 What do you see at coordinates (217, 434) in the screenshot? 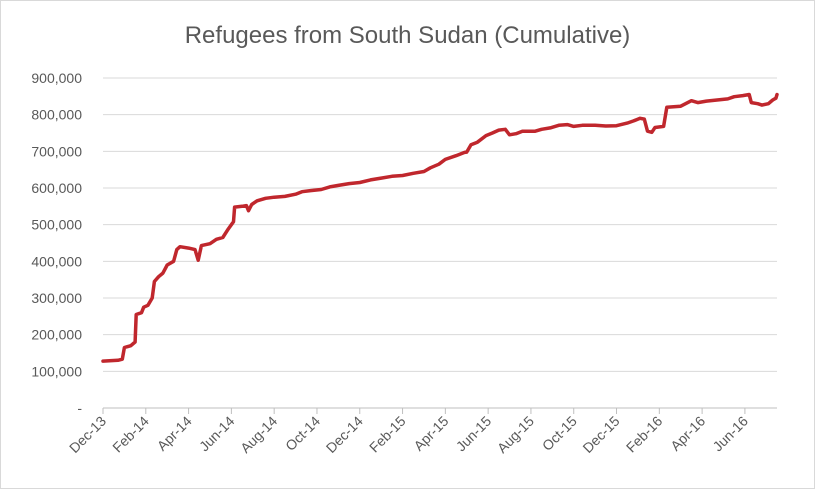
I see `x-tick-label: Jun-14` at bounding box center [217, 434].